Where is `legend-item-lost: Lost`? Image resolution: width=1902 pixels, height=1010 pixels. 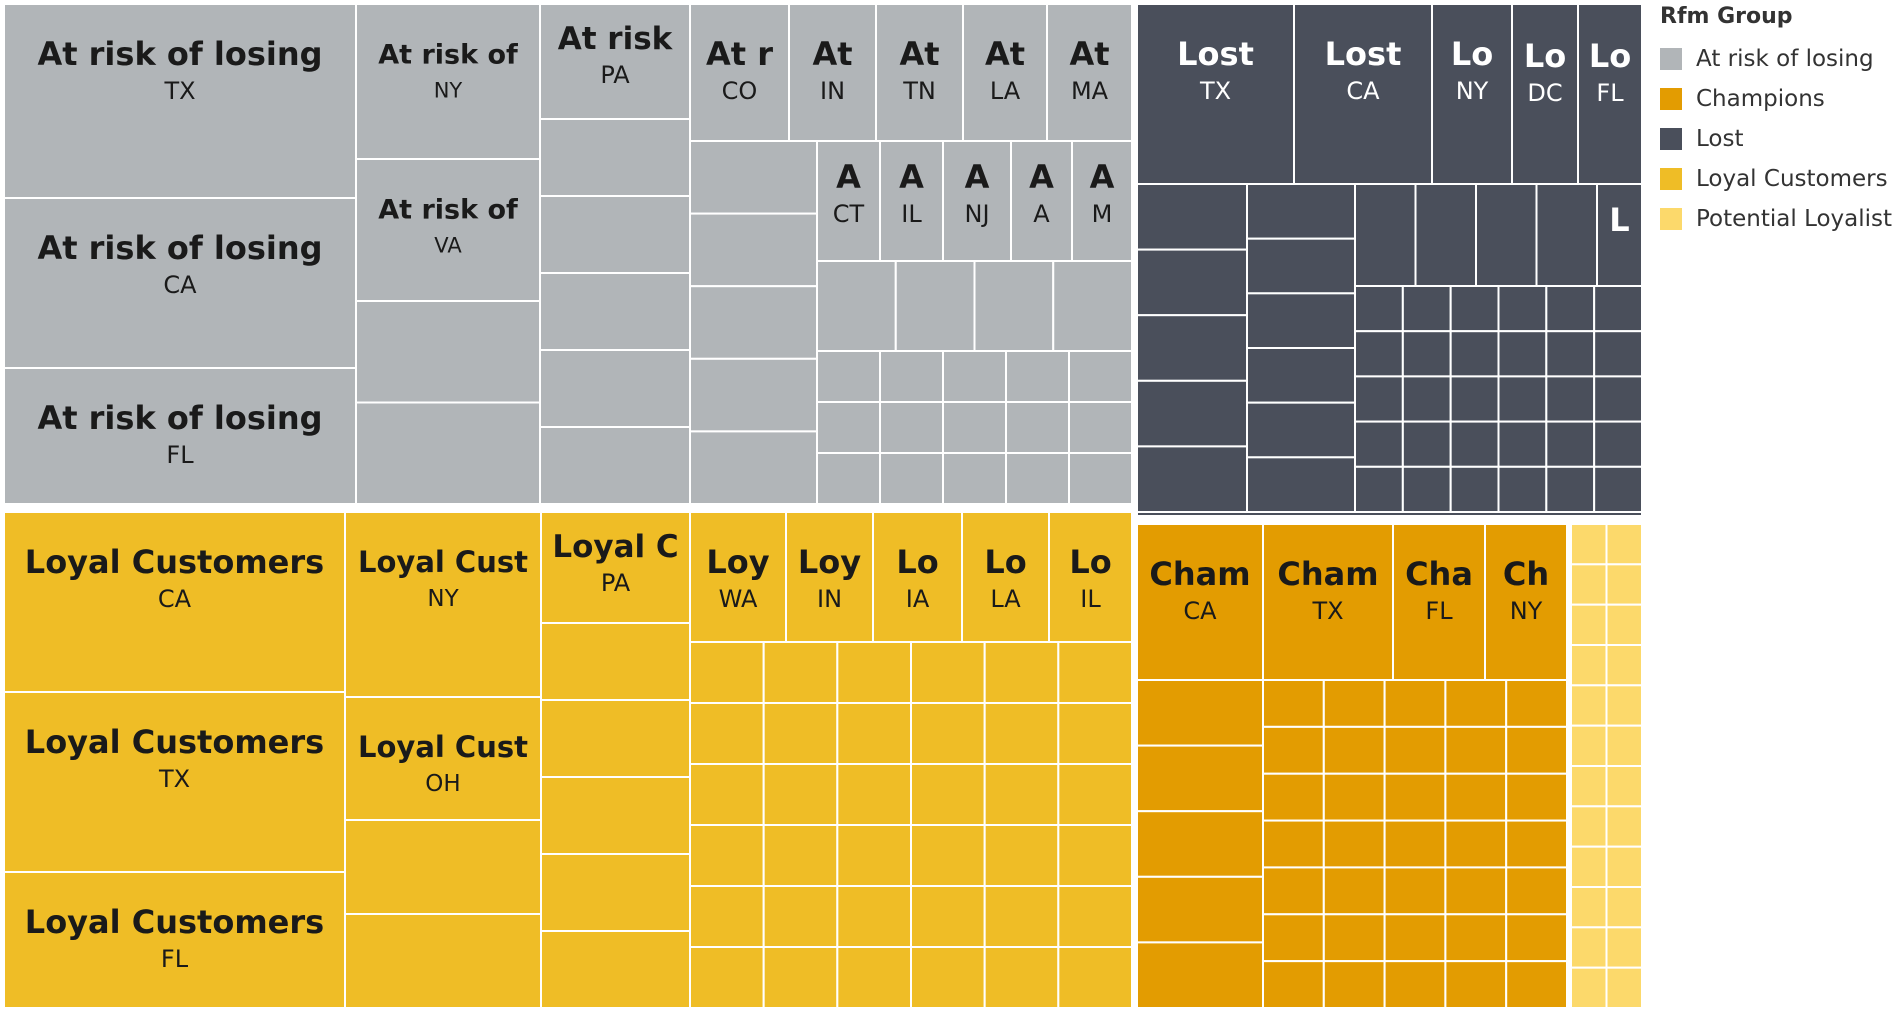
legend-item-lost: Lost is located at coordinates (1778, 139).